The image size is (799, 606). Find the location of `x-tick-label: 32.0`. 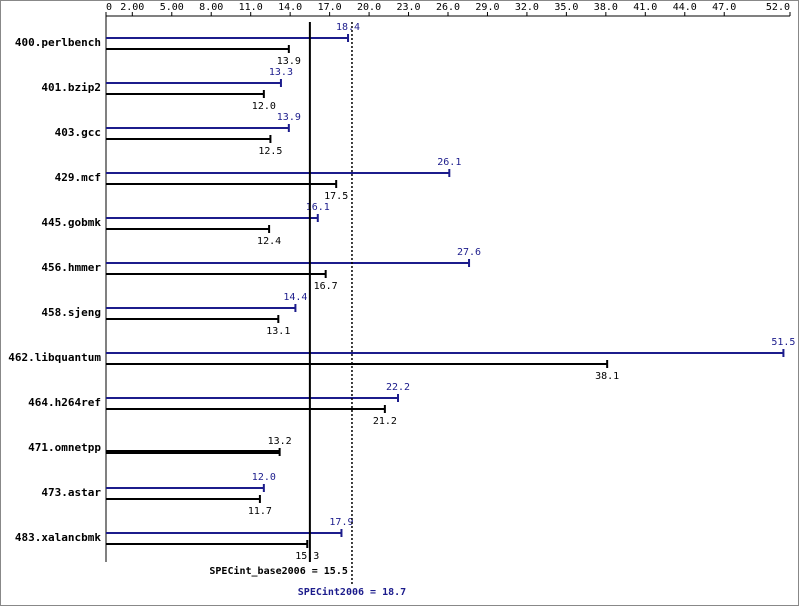

x-tick-label: 32.0 is located at coordinates (527, 7).